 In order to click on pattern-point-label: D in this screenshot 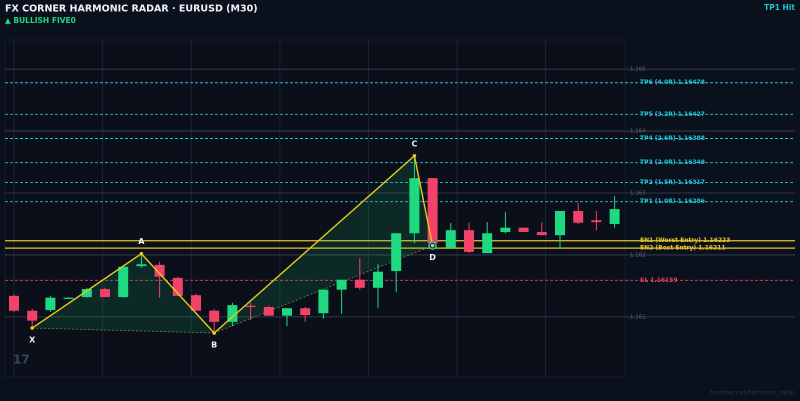, I will do `click(432, 257)`.